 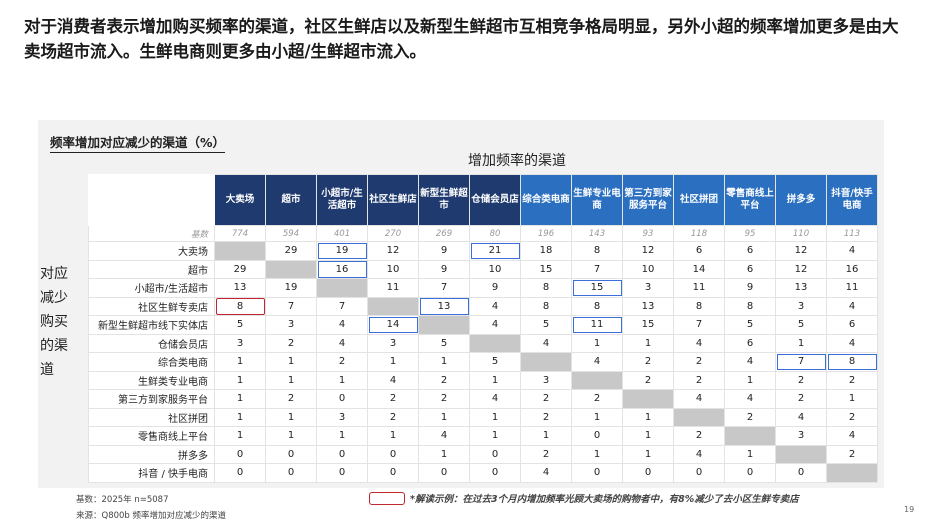 What do you see at coordinates (151, 306) in the screenshot?
I see `row-label: 社区生鲜专卖店` at bounding box center [151, 306].